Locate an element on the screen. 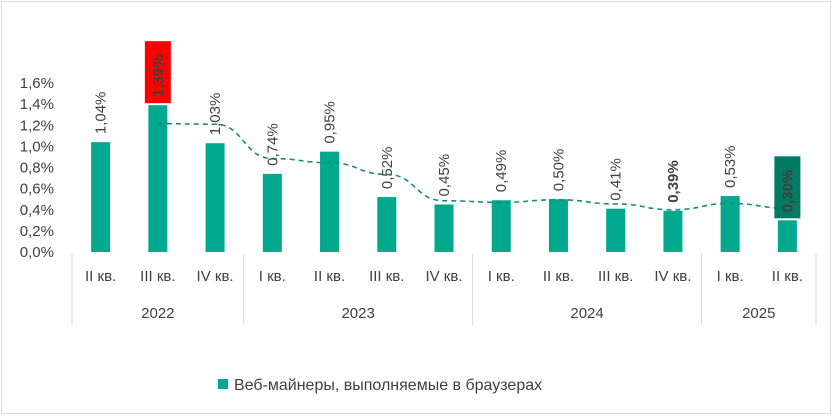 The image size is (834, 417). y-axis: 0,0% 0,2% 0,4% 0,6% 0,8% 1,0% 1,2% 1,4% 1,6% is located at coordinates (37, 168).